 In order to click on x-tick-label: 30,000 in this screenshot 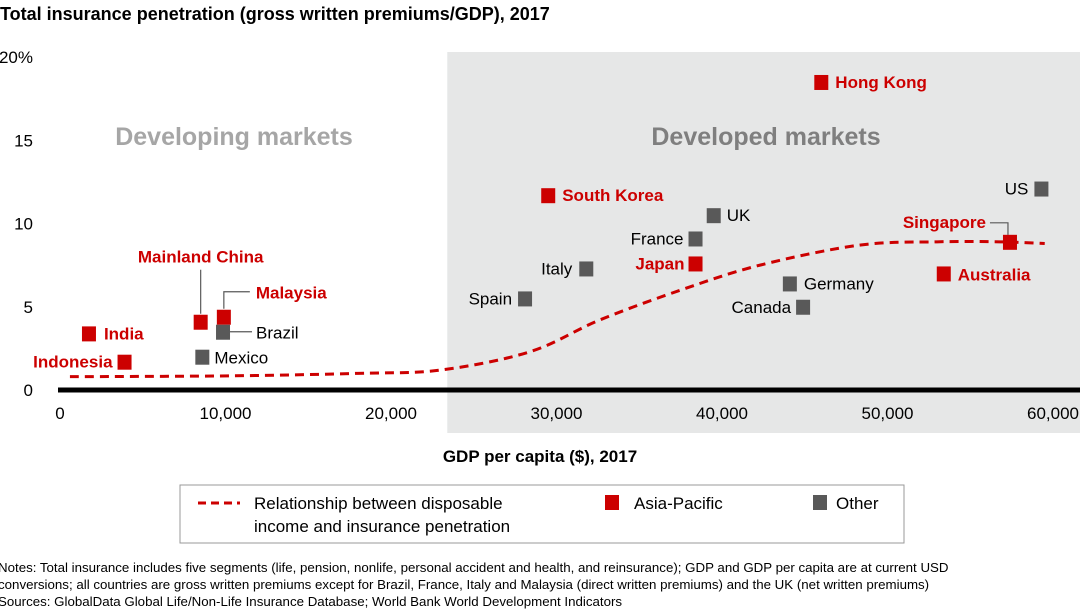, I will do `click(557, 413)`.